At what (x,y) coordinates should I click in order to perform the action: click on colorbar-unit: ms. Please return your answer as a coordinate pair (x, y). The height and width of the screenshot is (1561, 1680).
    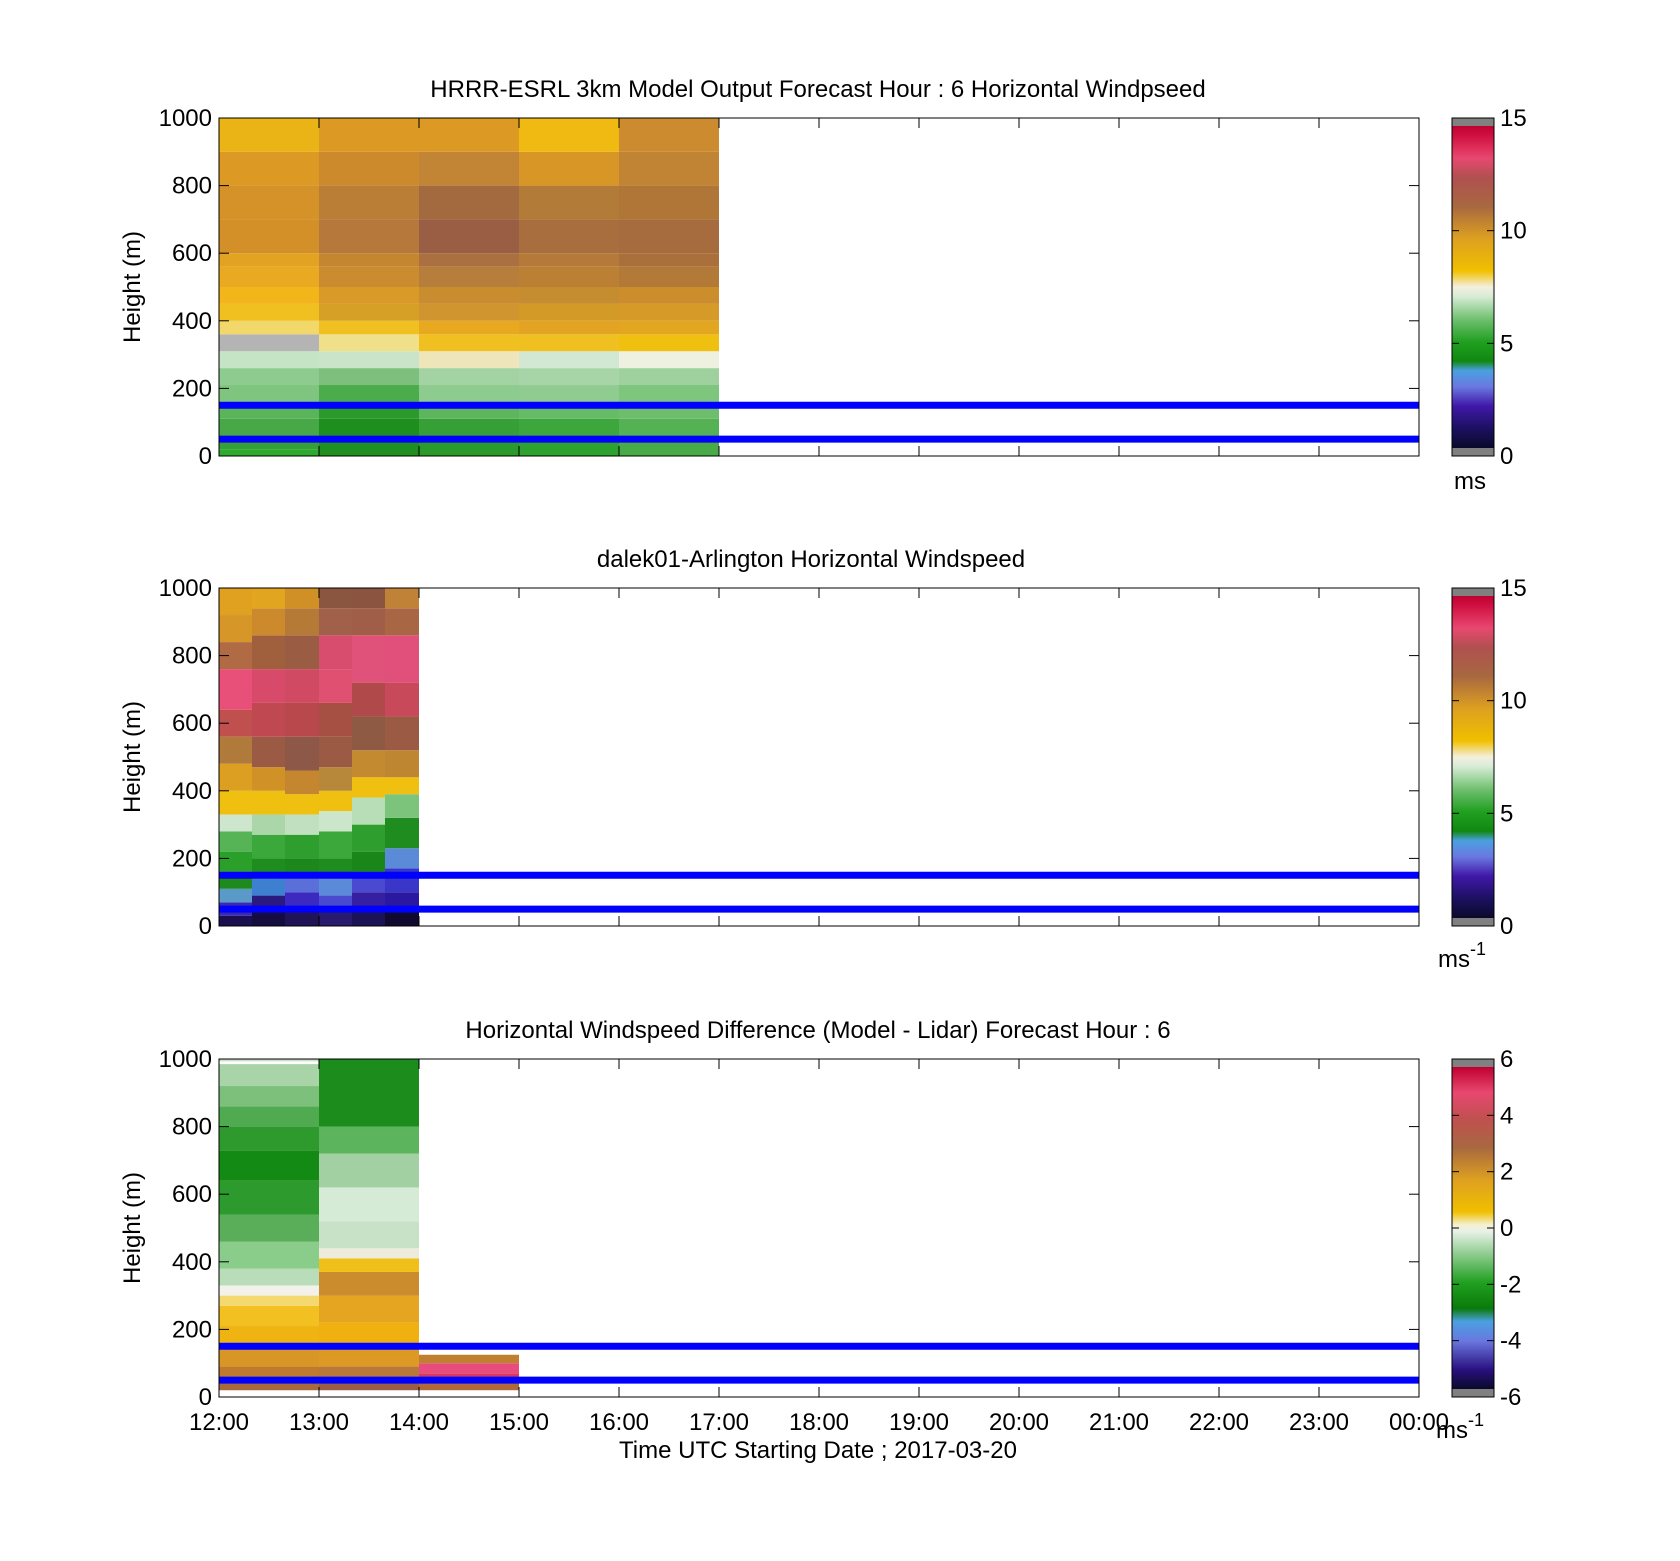
    Looking at the image, I should click on (1470, 481).